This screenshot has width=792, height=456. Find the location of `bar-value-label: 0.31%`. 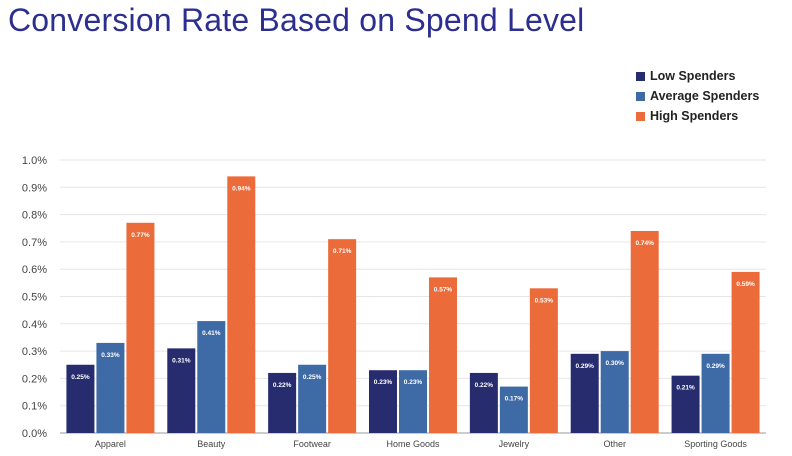

bar-value-label: 0.31% is located at coordinates (181, 360).